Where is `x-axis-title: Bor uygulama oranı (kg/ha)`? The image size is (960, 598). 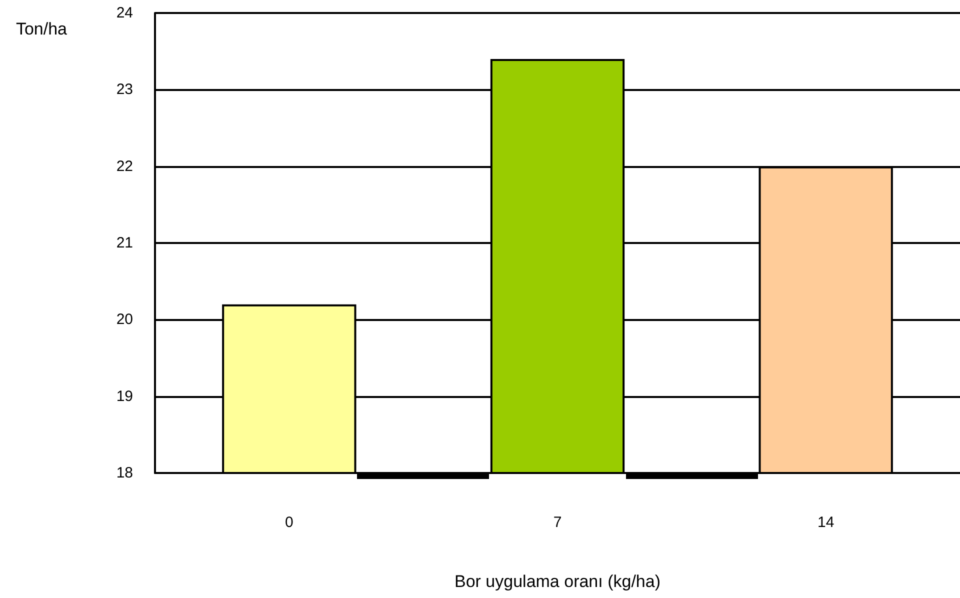
x-axis-title: Bor uygulama oranı (kg/ha) is located at coordinates (557, 581).